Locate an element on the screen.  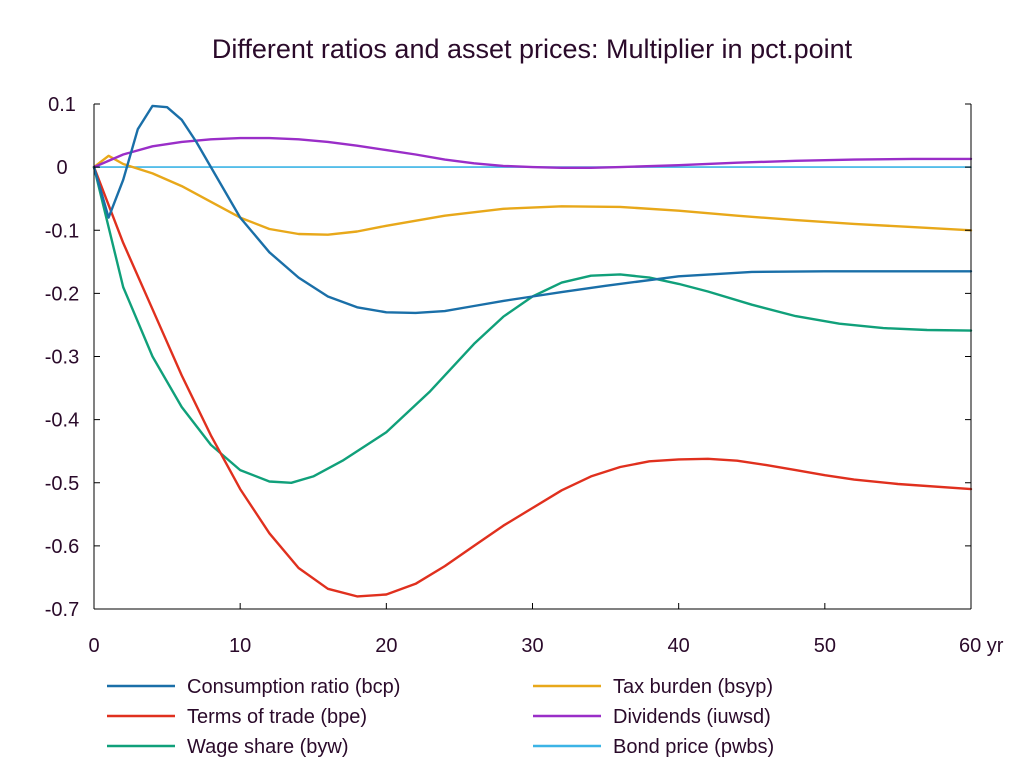
x-tick-label: 10 is located at coordinates (240, 646).